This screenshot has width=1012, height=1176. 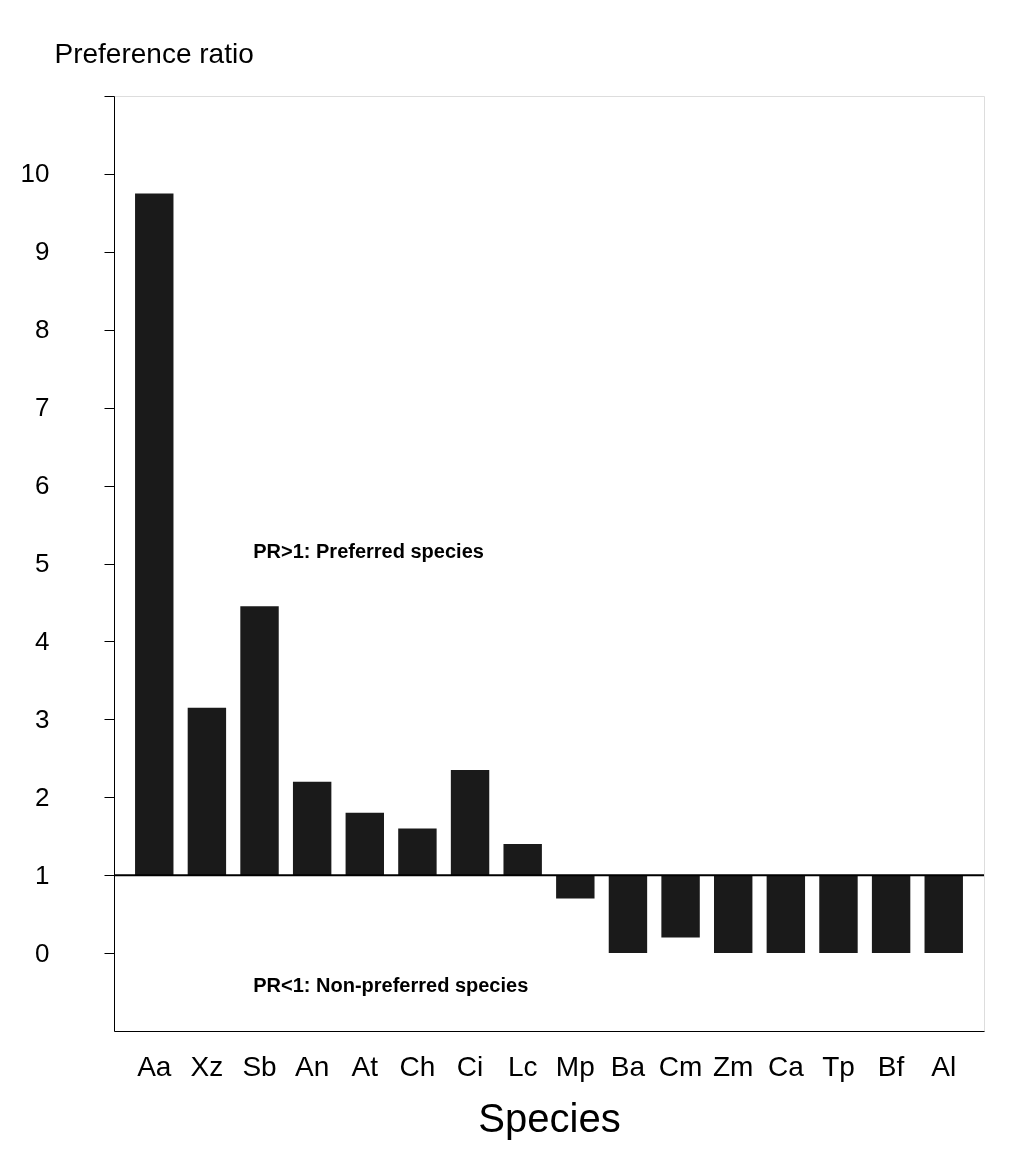 I want to click on y-tick-label: 9, so click(x=42, y=251).